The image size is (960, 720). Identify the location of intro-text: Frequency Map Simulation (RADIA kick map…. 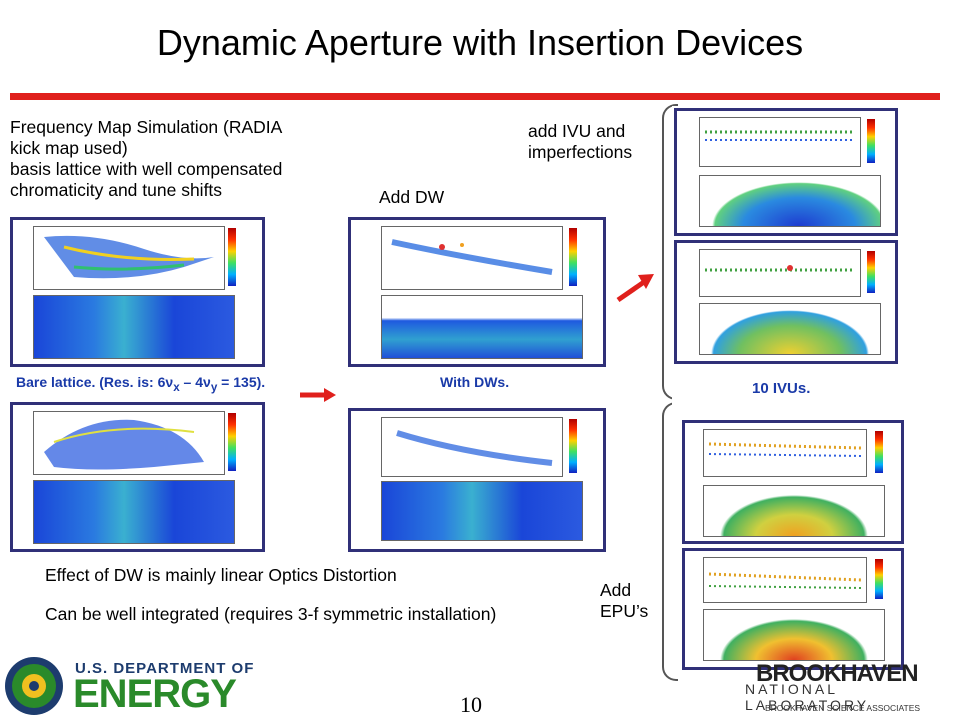
(146, 159).